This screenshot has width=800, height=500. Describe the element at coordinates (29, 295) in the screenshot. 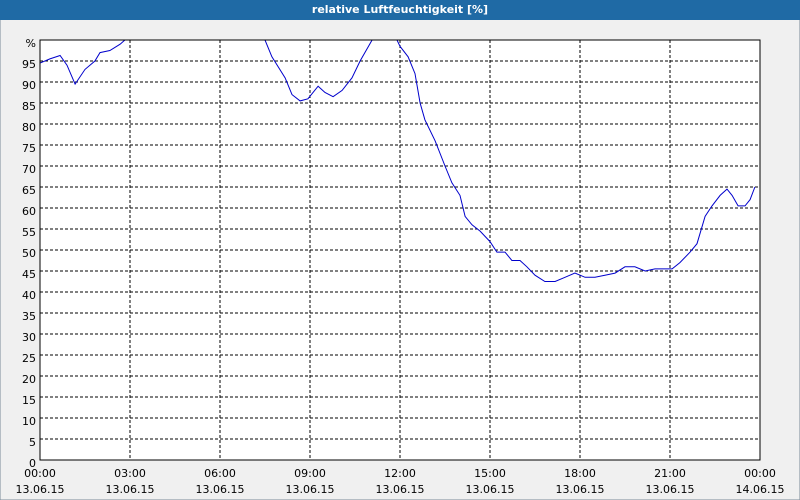

I see `y-tick-label: 40` at that location.